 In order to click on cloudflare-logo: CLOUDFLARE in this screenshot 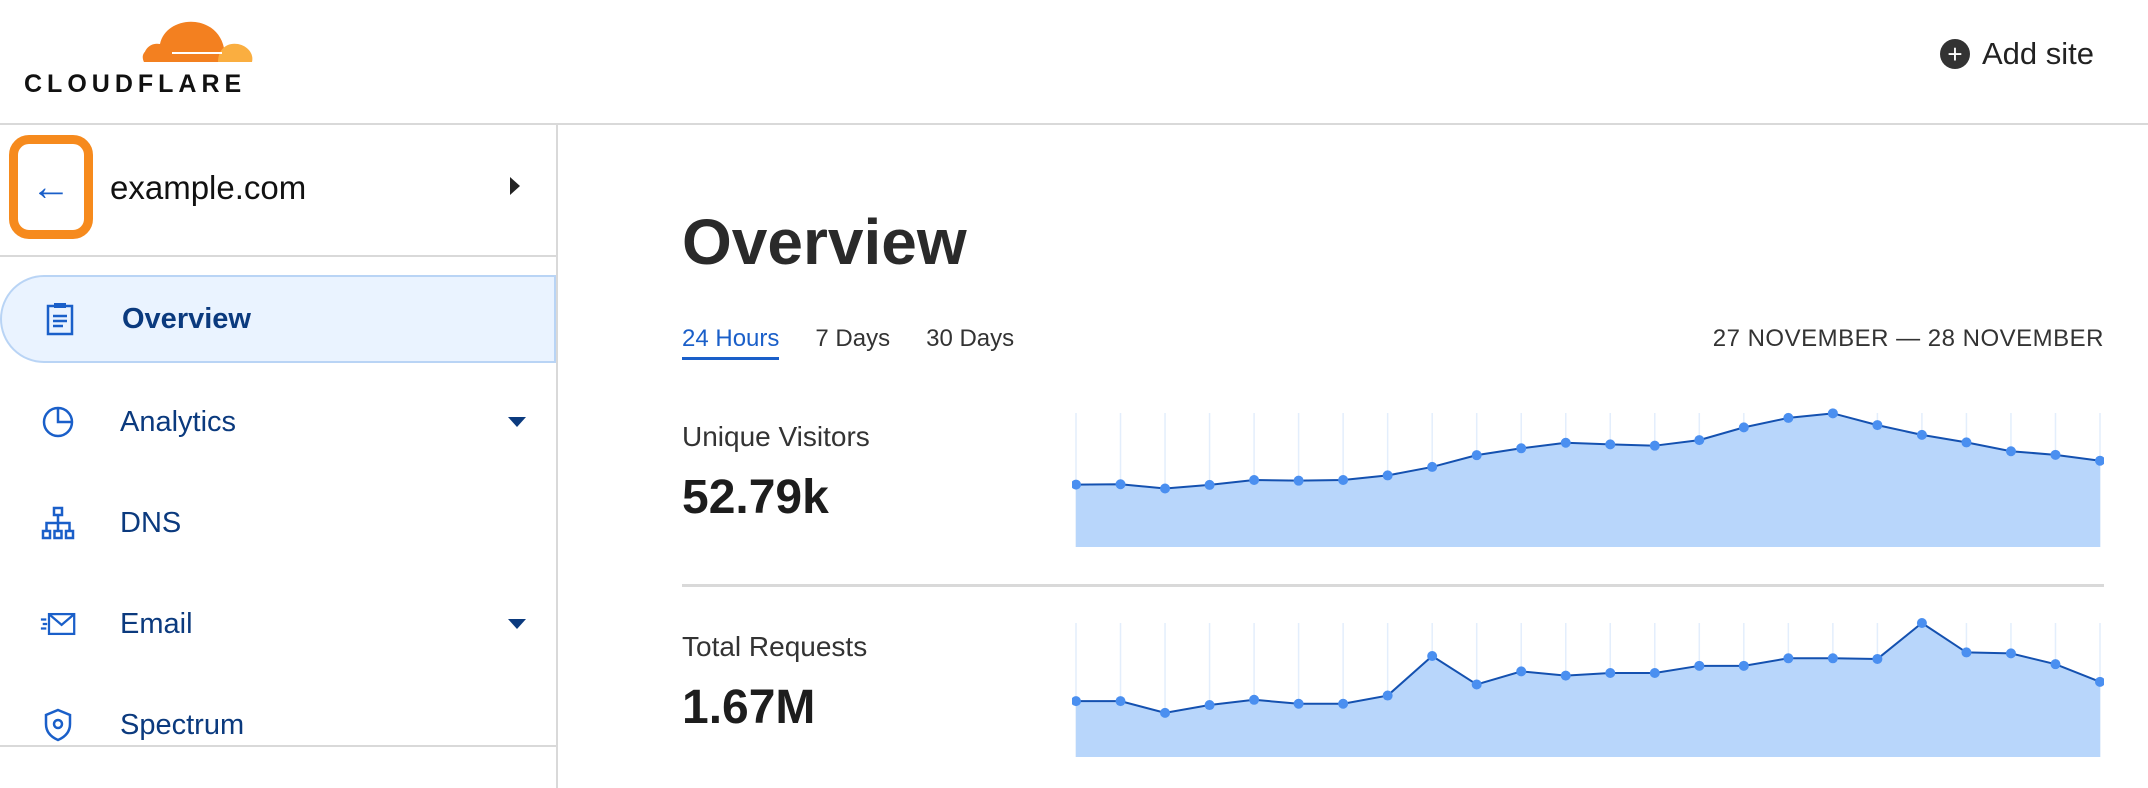, I will do `click(142, 54)`.